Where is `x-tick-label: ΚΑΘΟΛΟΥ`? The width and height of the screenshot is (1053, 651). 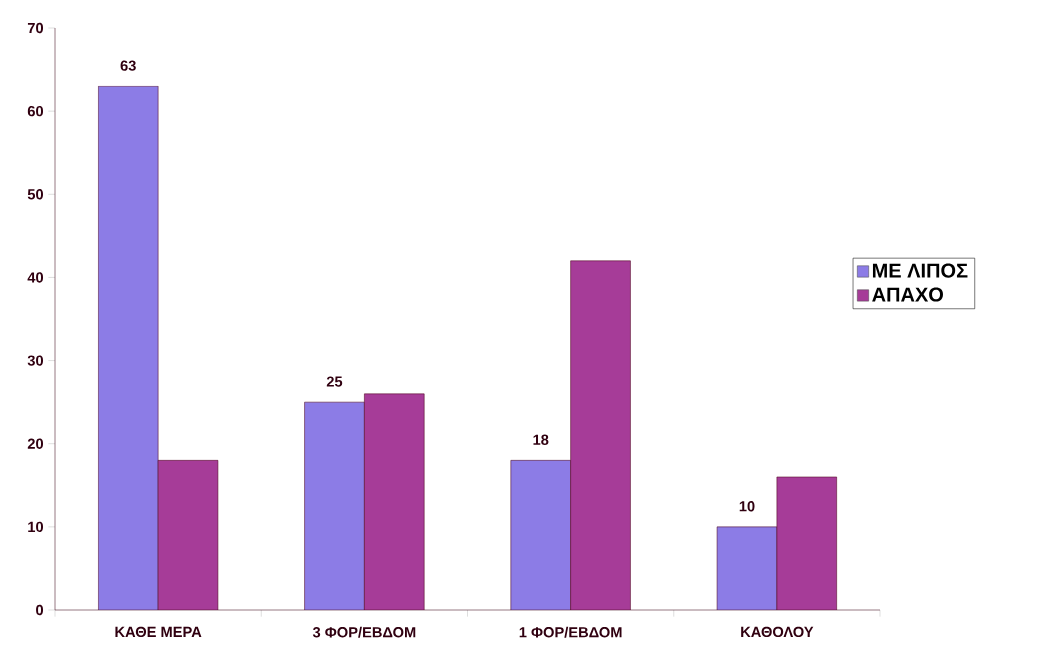
x-tick-label: ΚΑΘΟΛΟΥ is located at coordinates (777, 632).